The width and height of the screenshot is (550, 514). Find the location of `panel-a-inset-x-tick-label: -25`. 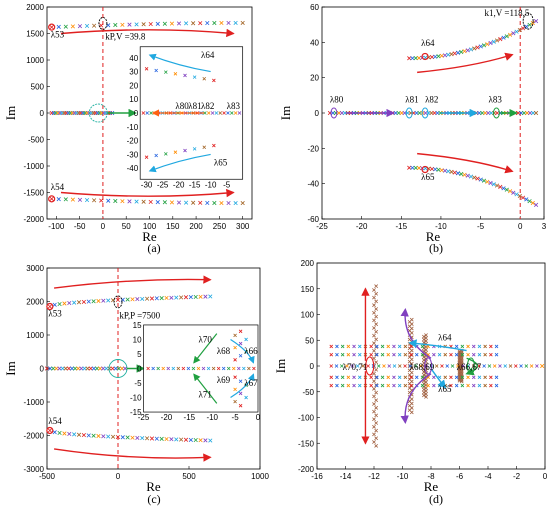

panel-a-inset-x-tick-label: -25 is located at coordinates (163, 184).